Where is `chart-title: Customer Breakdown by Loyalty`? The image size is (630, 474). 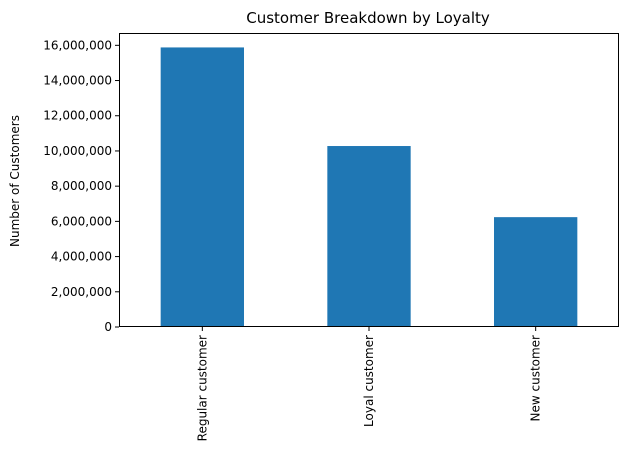
chart-title: Customer Breakdown by Loyalty is located at coordinates (368, 18).